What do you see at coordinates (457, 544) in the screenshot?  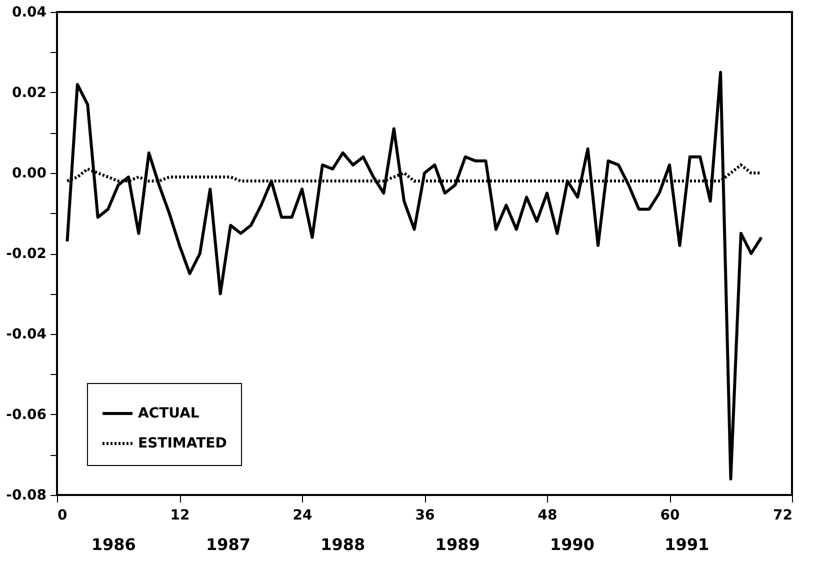 I see `text: 1989` at bounding box center [457, 544].